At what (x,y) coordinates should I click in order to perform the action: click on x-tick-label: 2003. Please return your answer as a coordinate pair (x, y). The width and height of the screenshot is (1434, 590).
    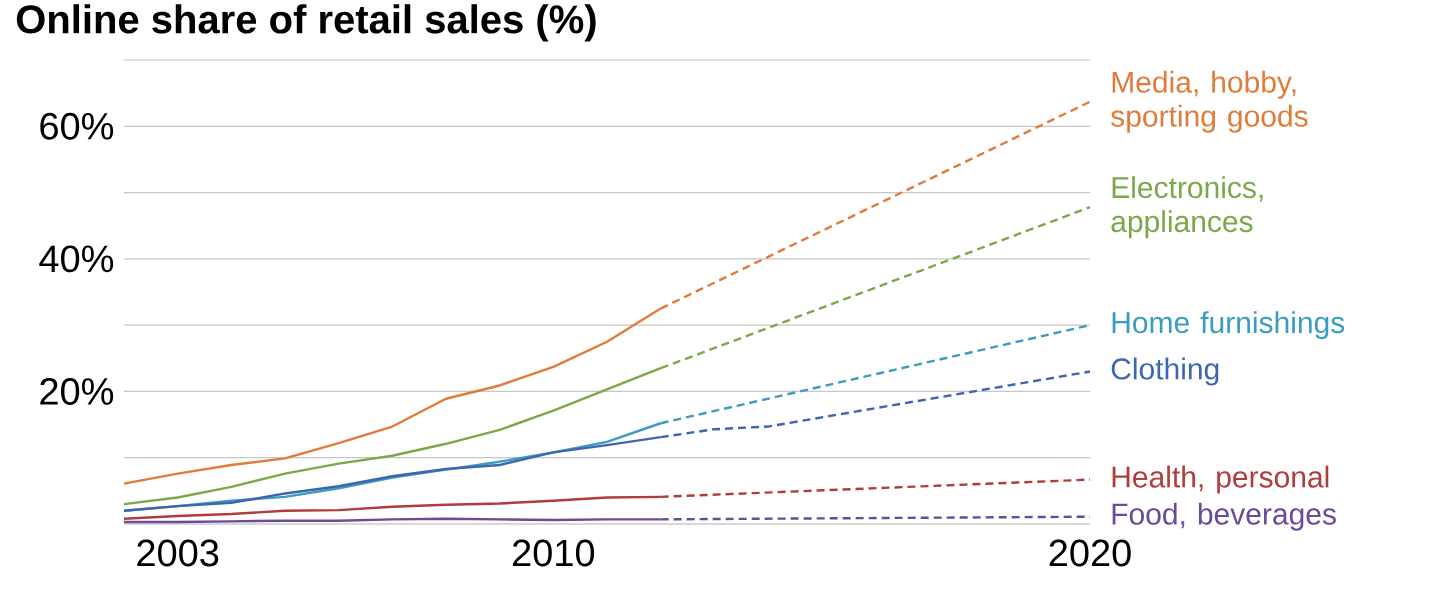
    Looking at the image, I should click on (178, 553).